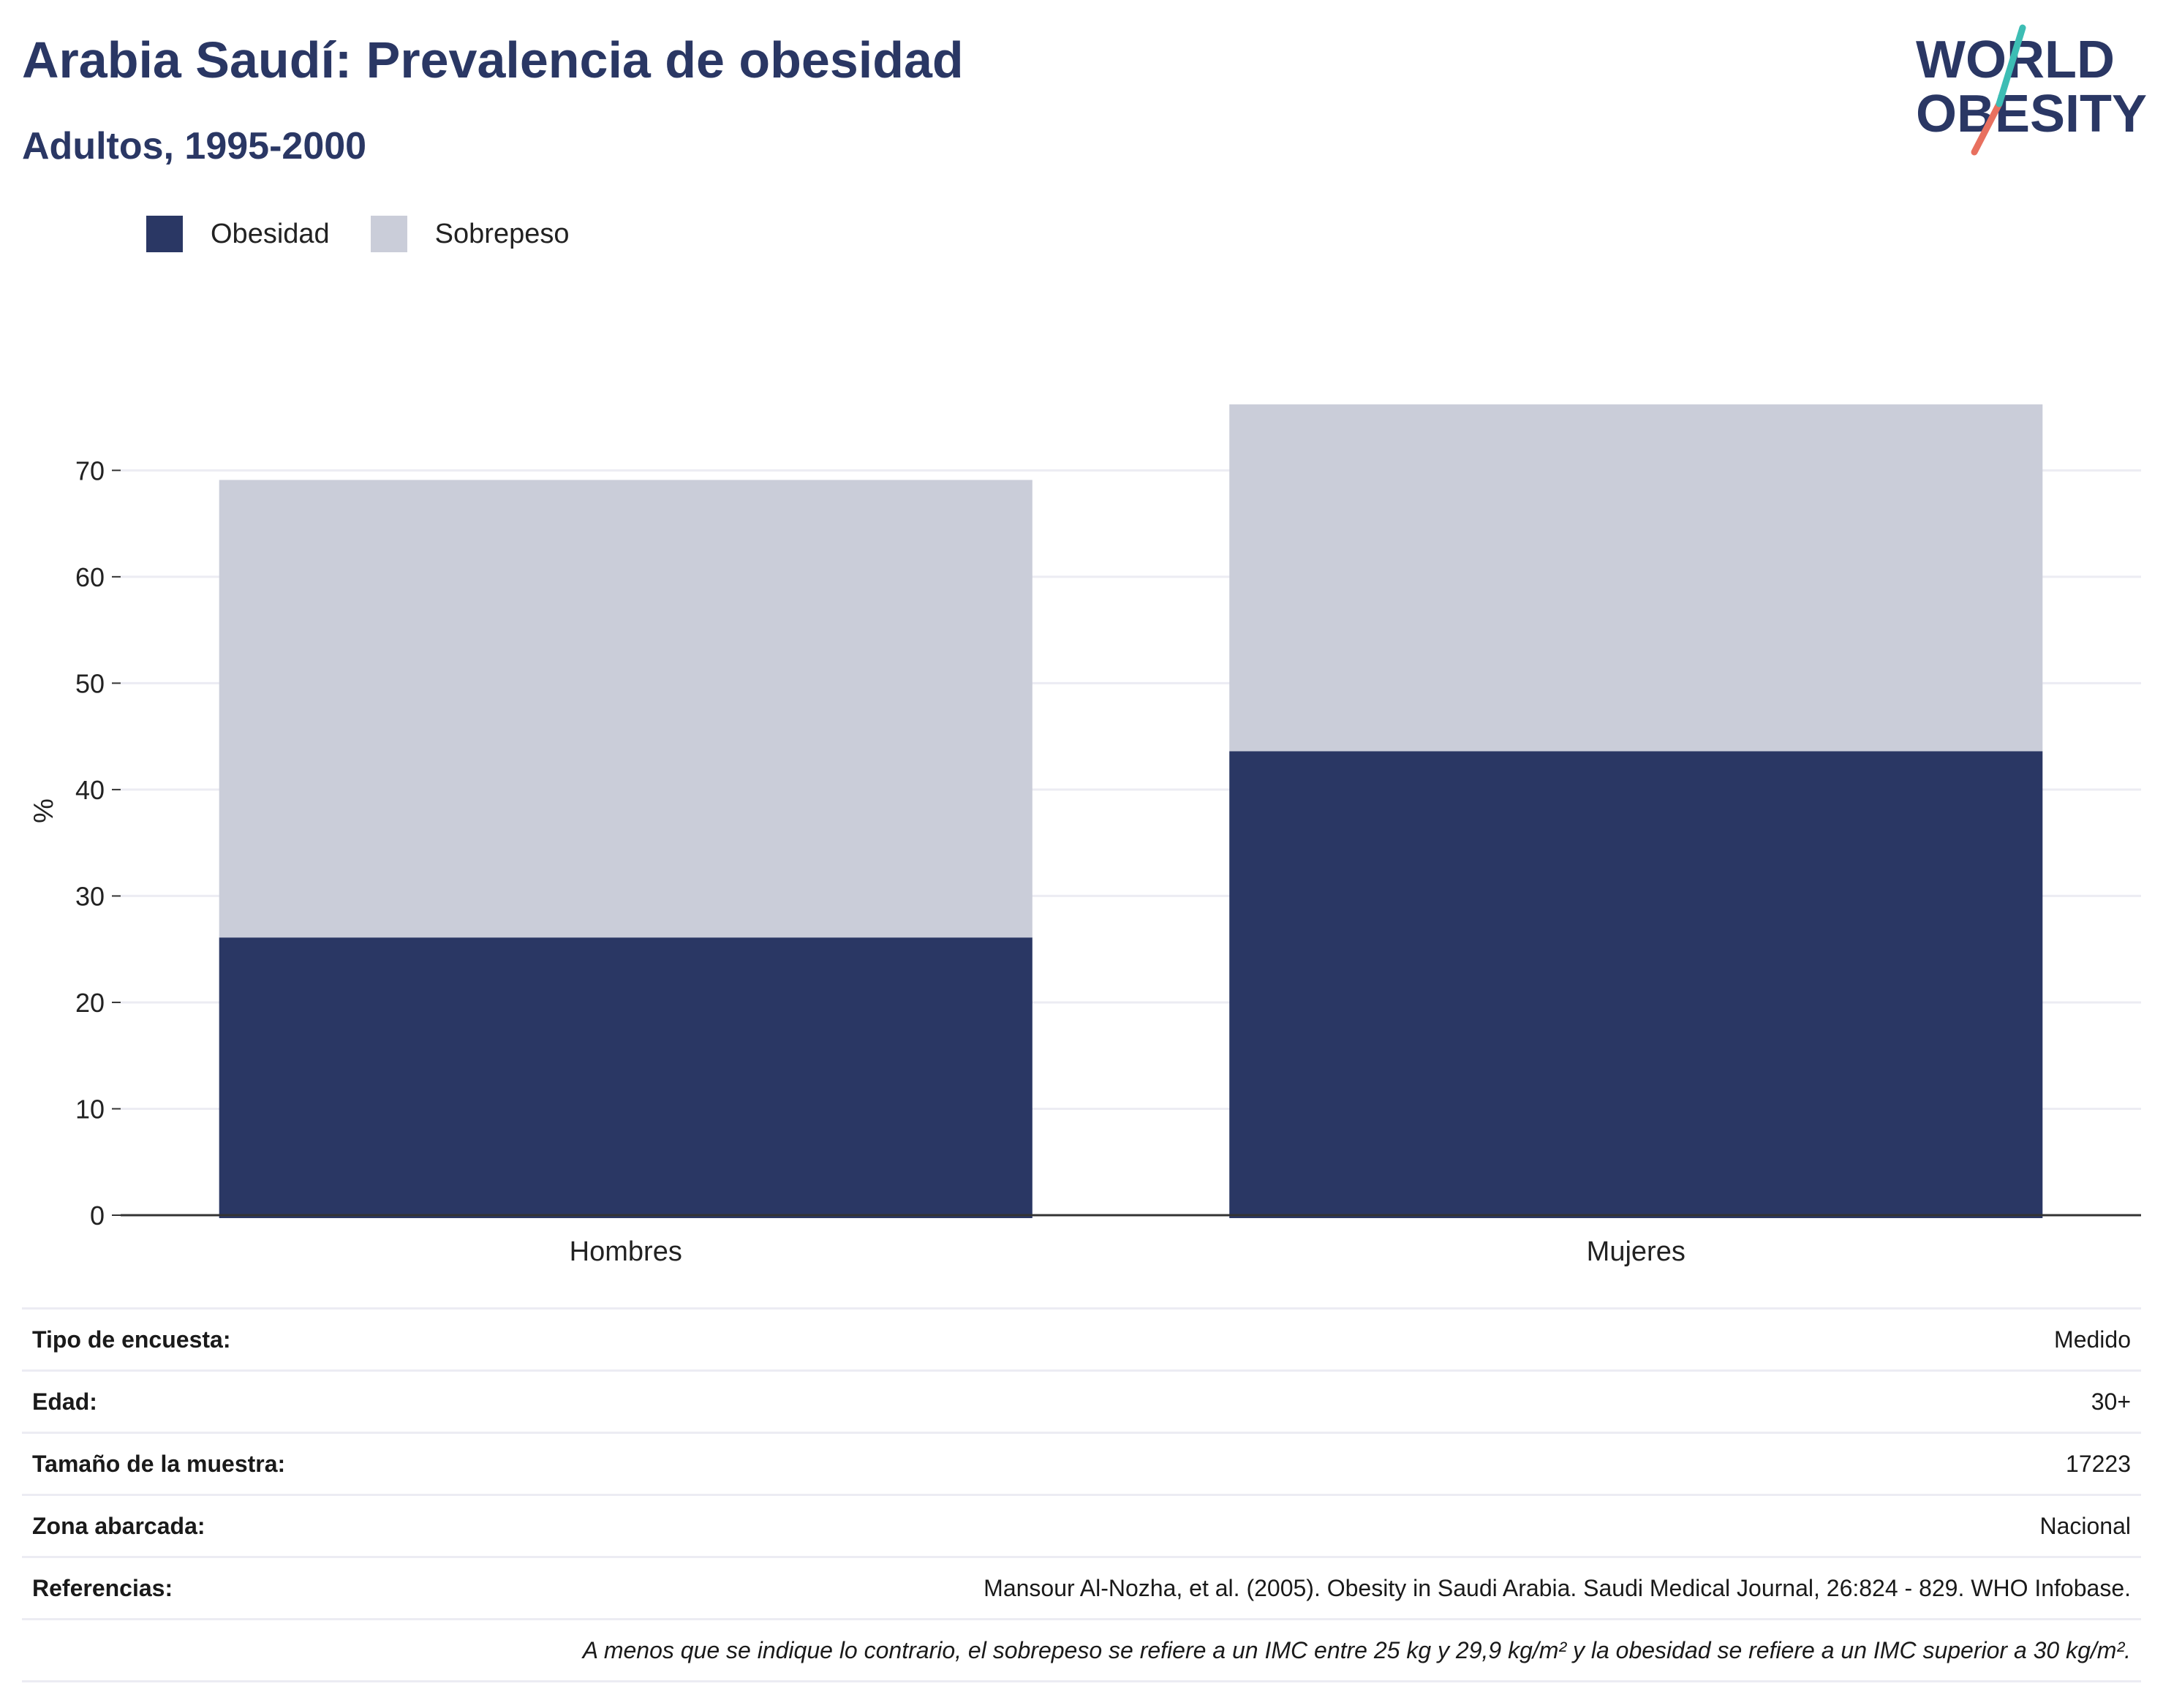 This screenshot has width=2163, height=1708. Describe the element at coordinates (195, 146) in the screenshot. I see `chart-subtitle: Adultos, 1995-2000` at that location.